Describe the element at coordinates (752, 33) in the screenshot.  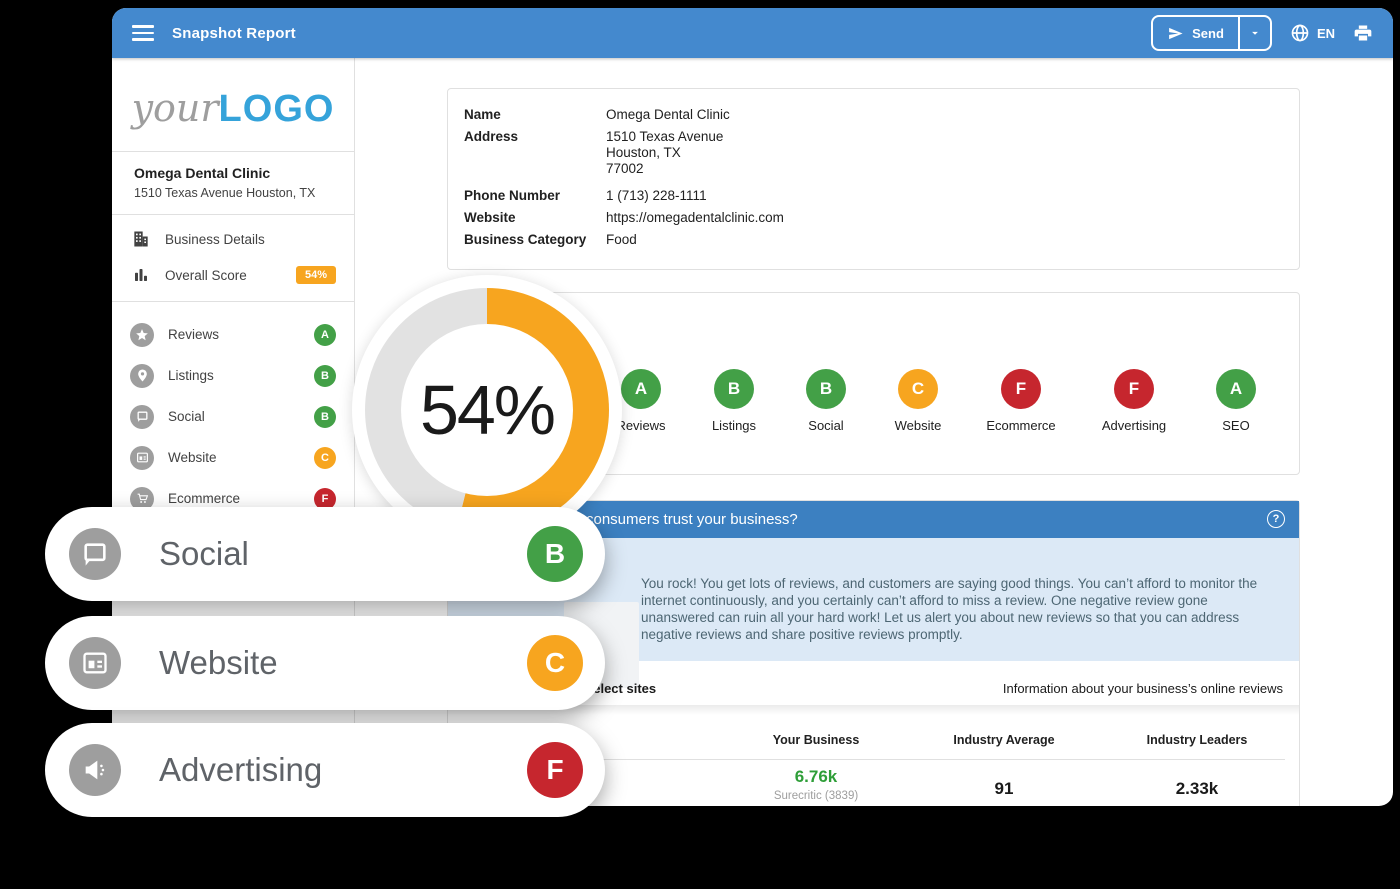
I see `top-bar: Snapshot Report Send` at that location.